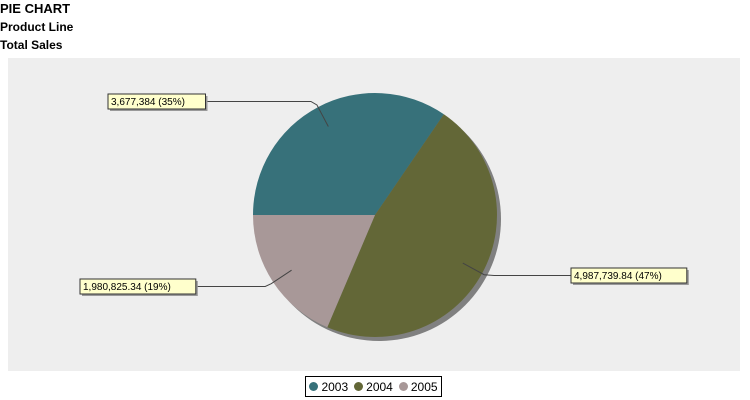 The image size is (750, 400). What do you see at coordinates (379, 386) in the screenshot?
I see `legend-label-2004: 2004` at bounding box center [379, 386].